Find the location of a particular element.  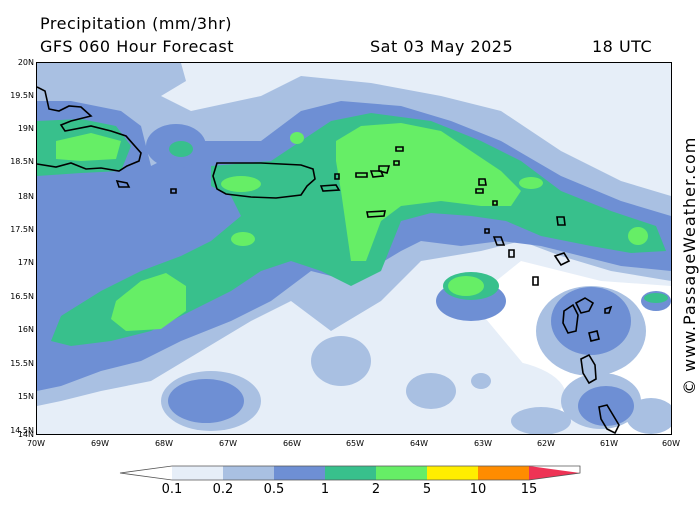

legend-label: 5 is located at coordinates (427, 489).